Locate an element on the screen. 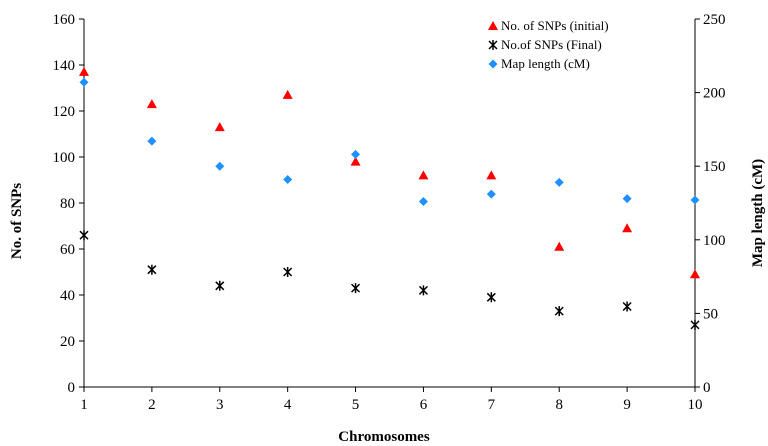 The height and width of the screenshot is (446, 768). legend-label: No. of SNPs (initial) is located at coordinates (555, 25).